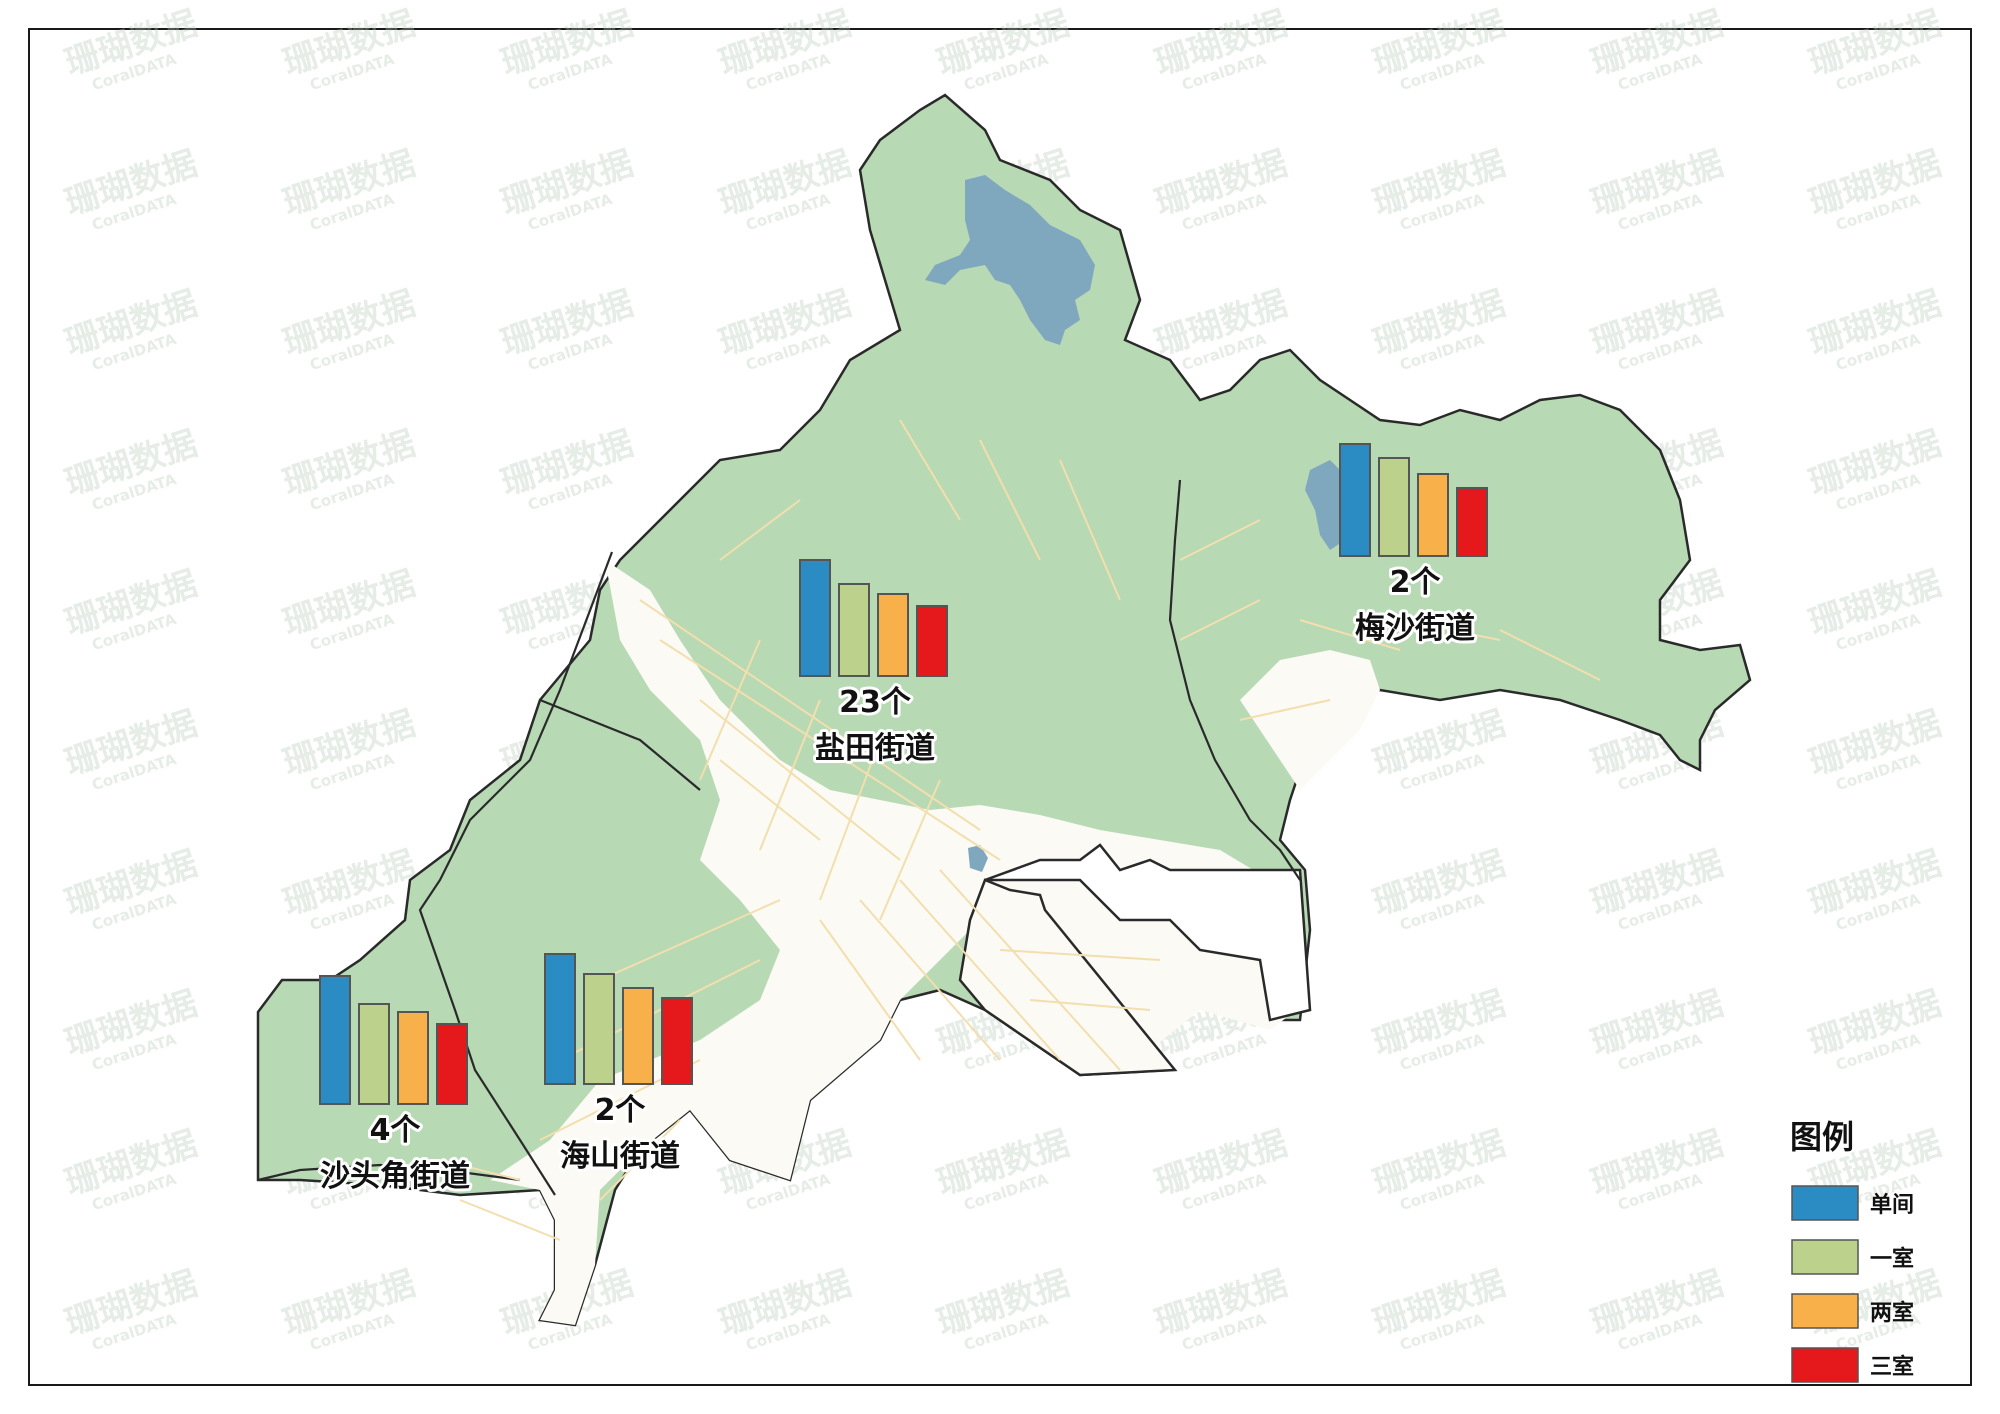  Describe the element at coordinates (1852, 1203) in the screenshot. I see `legend-item: 单间` at that location.